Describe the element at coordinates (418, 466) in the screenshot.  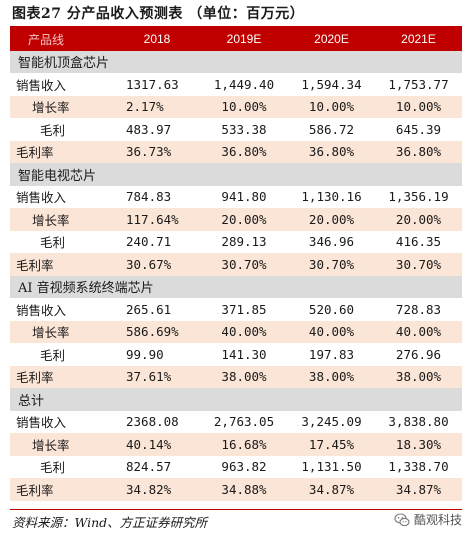
I see `value-cell: 1,338.70` at that location.